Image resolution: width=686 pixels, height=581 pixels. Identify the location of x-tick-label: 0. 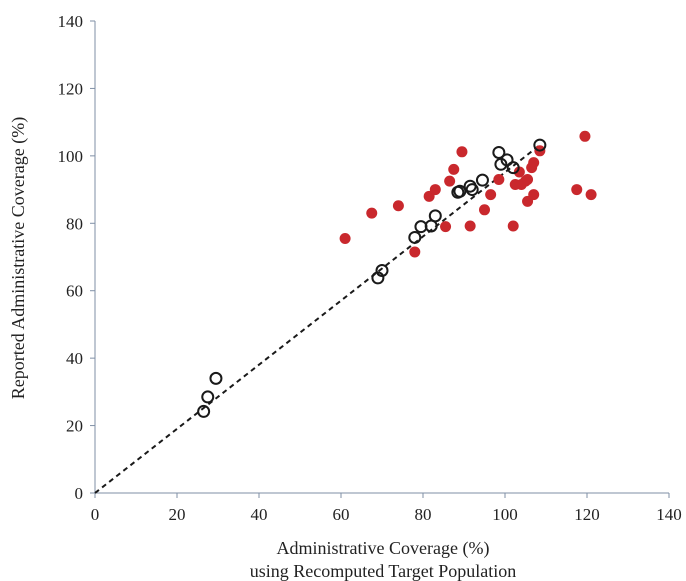
(95, 514).